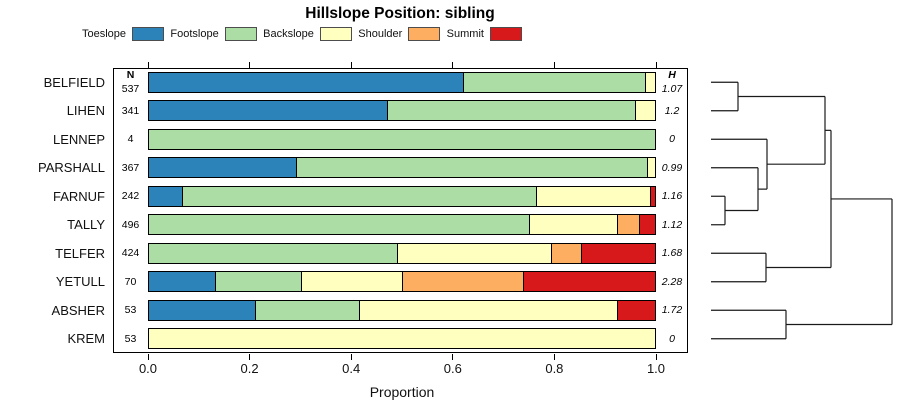  What do you see at coordinates (465, 34) in the screenshot?
I see `legend-label: Summit` at bounding box center [465, 34].